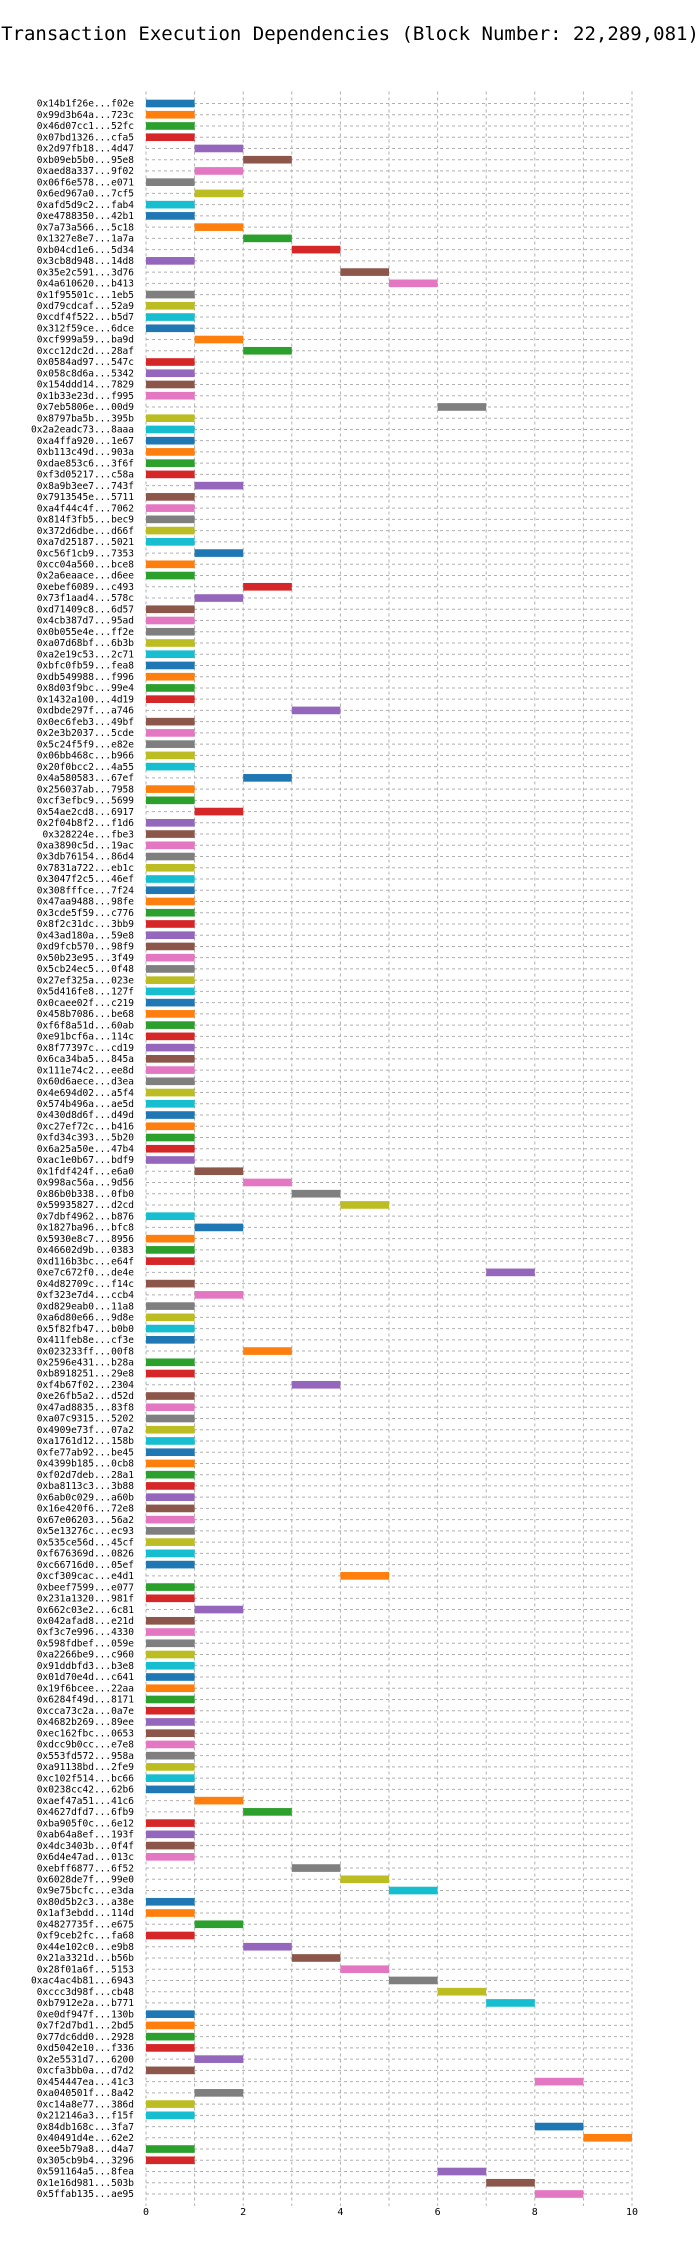 This screenshot has width=700, height=2244. What do you see at coordinates (86, 1475) in the screenshot?
I see `tx-label: 0xf02d7deb...28a1` at bounding box center [86, 1475].